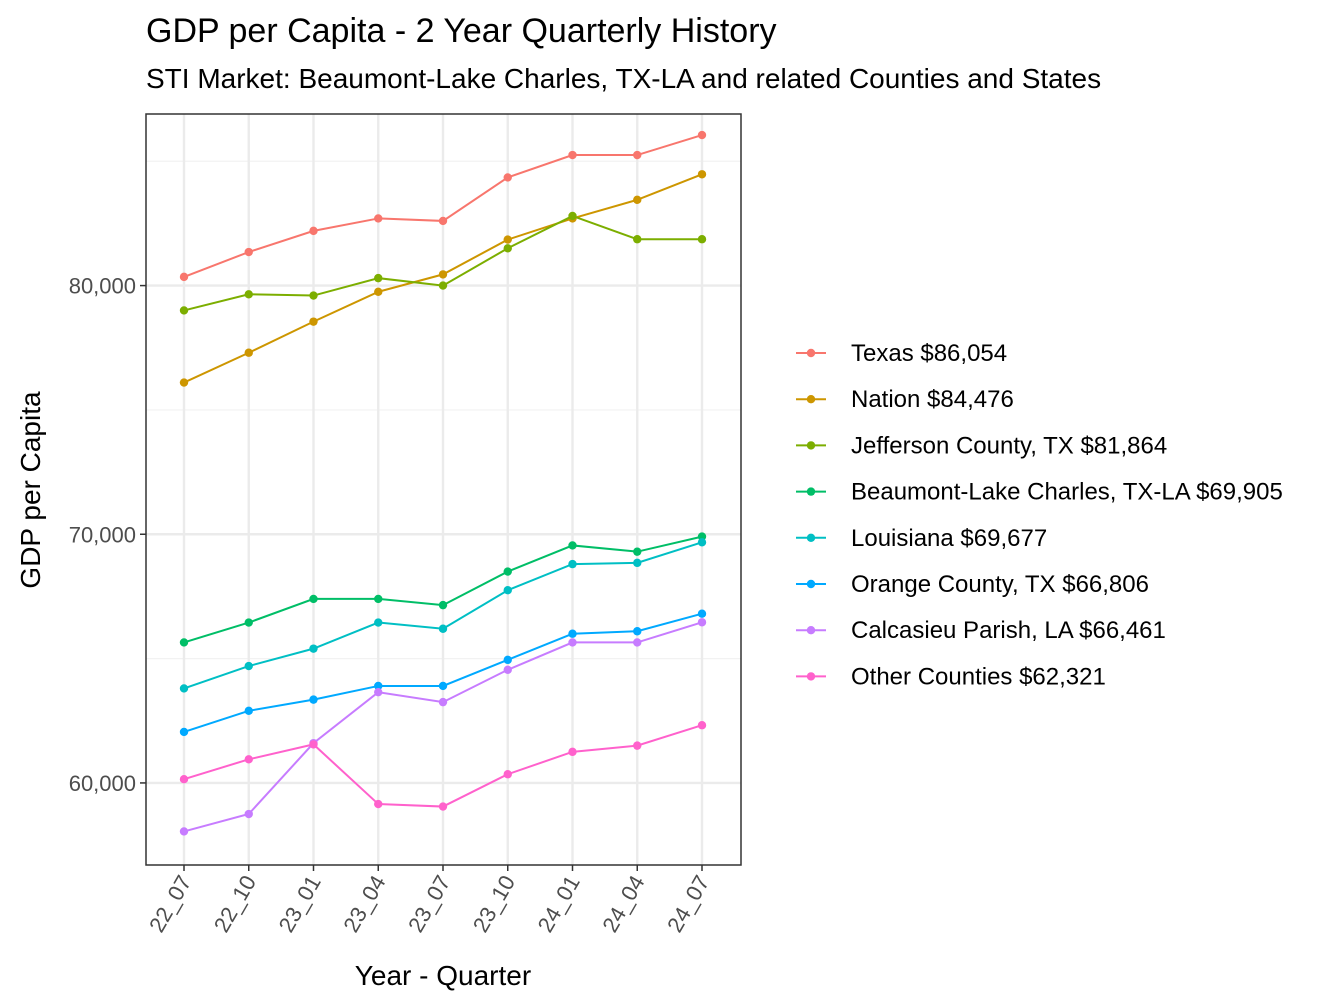  Describe the element at coordinates (921, 538) in the screenshot. I see `legend-item: Louisiana $69,677` at that location.